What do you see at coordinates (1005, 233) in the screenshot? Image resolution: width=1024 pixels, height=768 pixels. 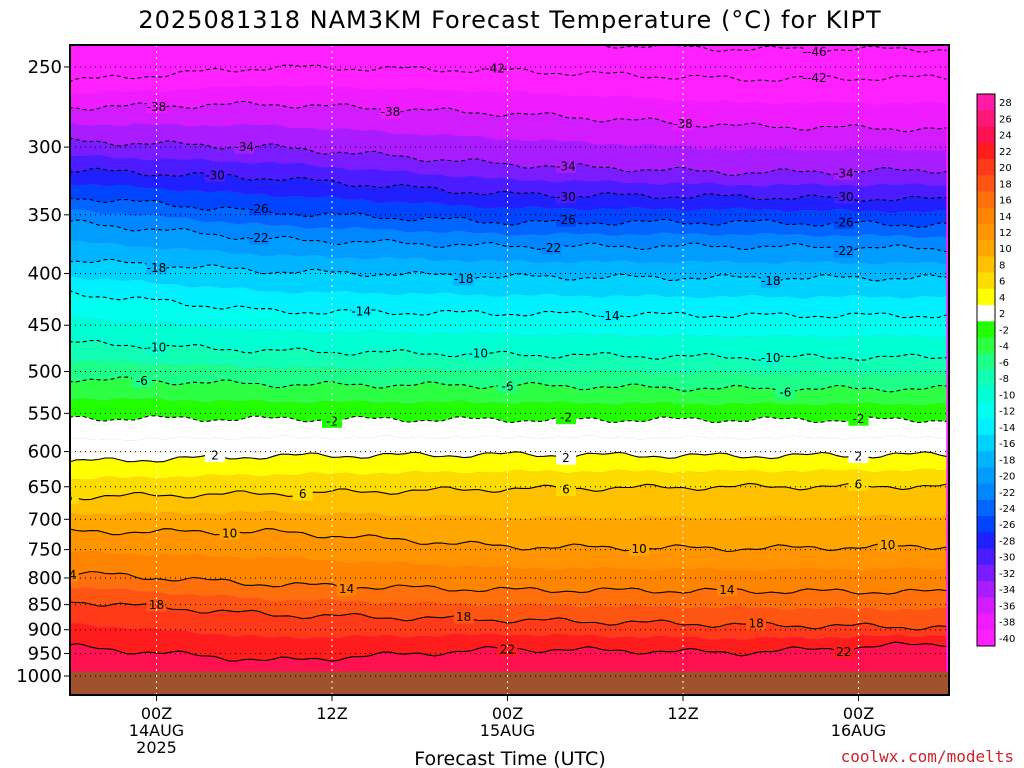 I see `colorbar-label: 12` at bounding box center [1005, 233].